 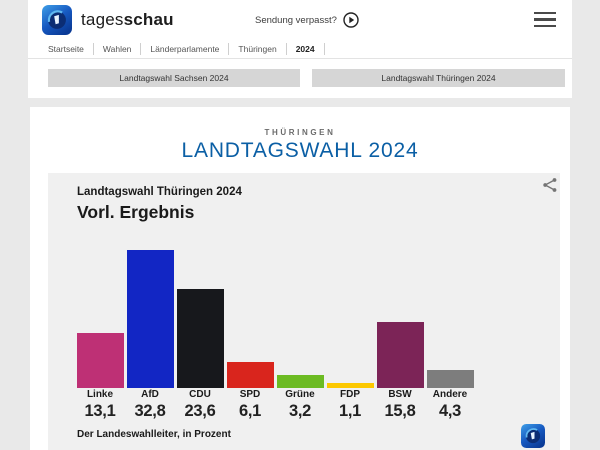 I want to click on sendung-verpasst-button: Sendung verpasst?, so click(x=307, y=20).